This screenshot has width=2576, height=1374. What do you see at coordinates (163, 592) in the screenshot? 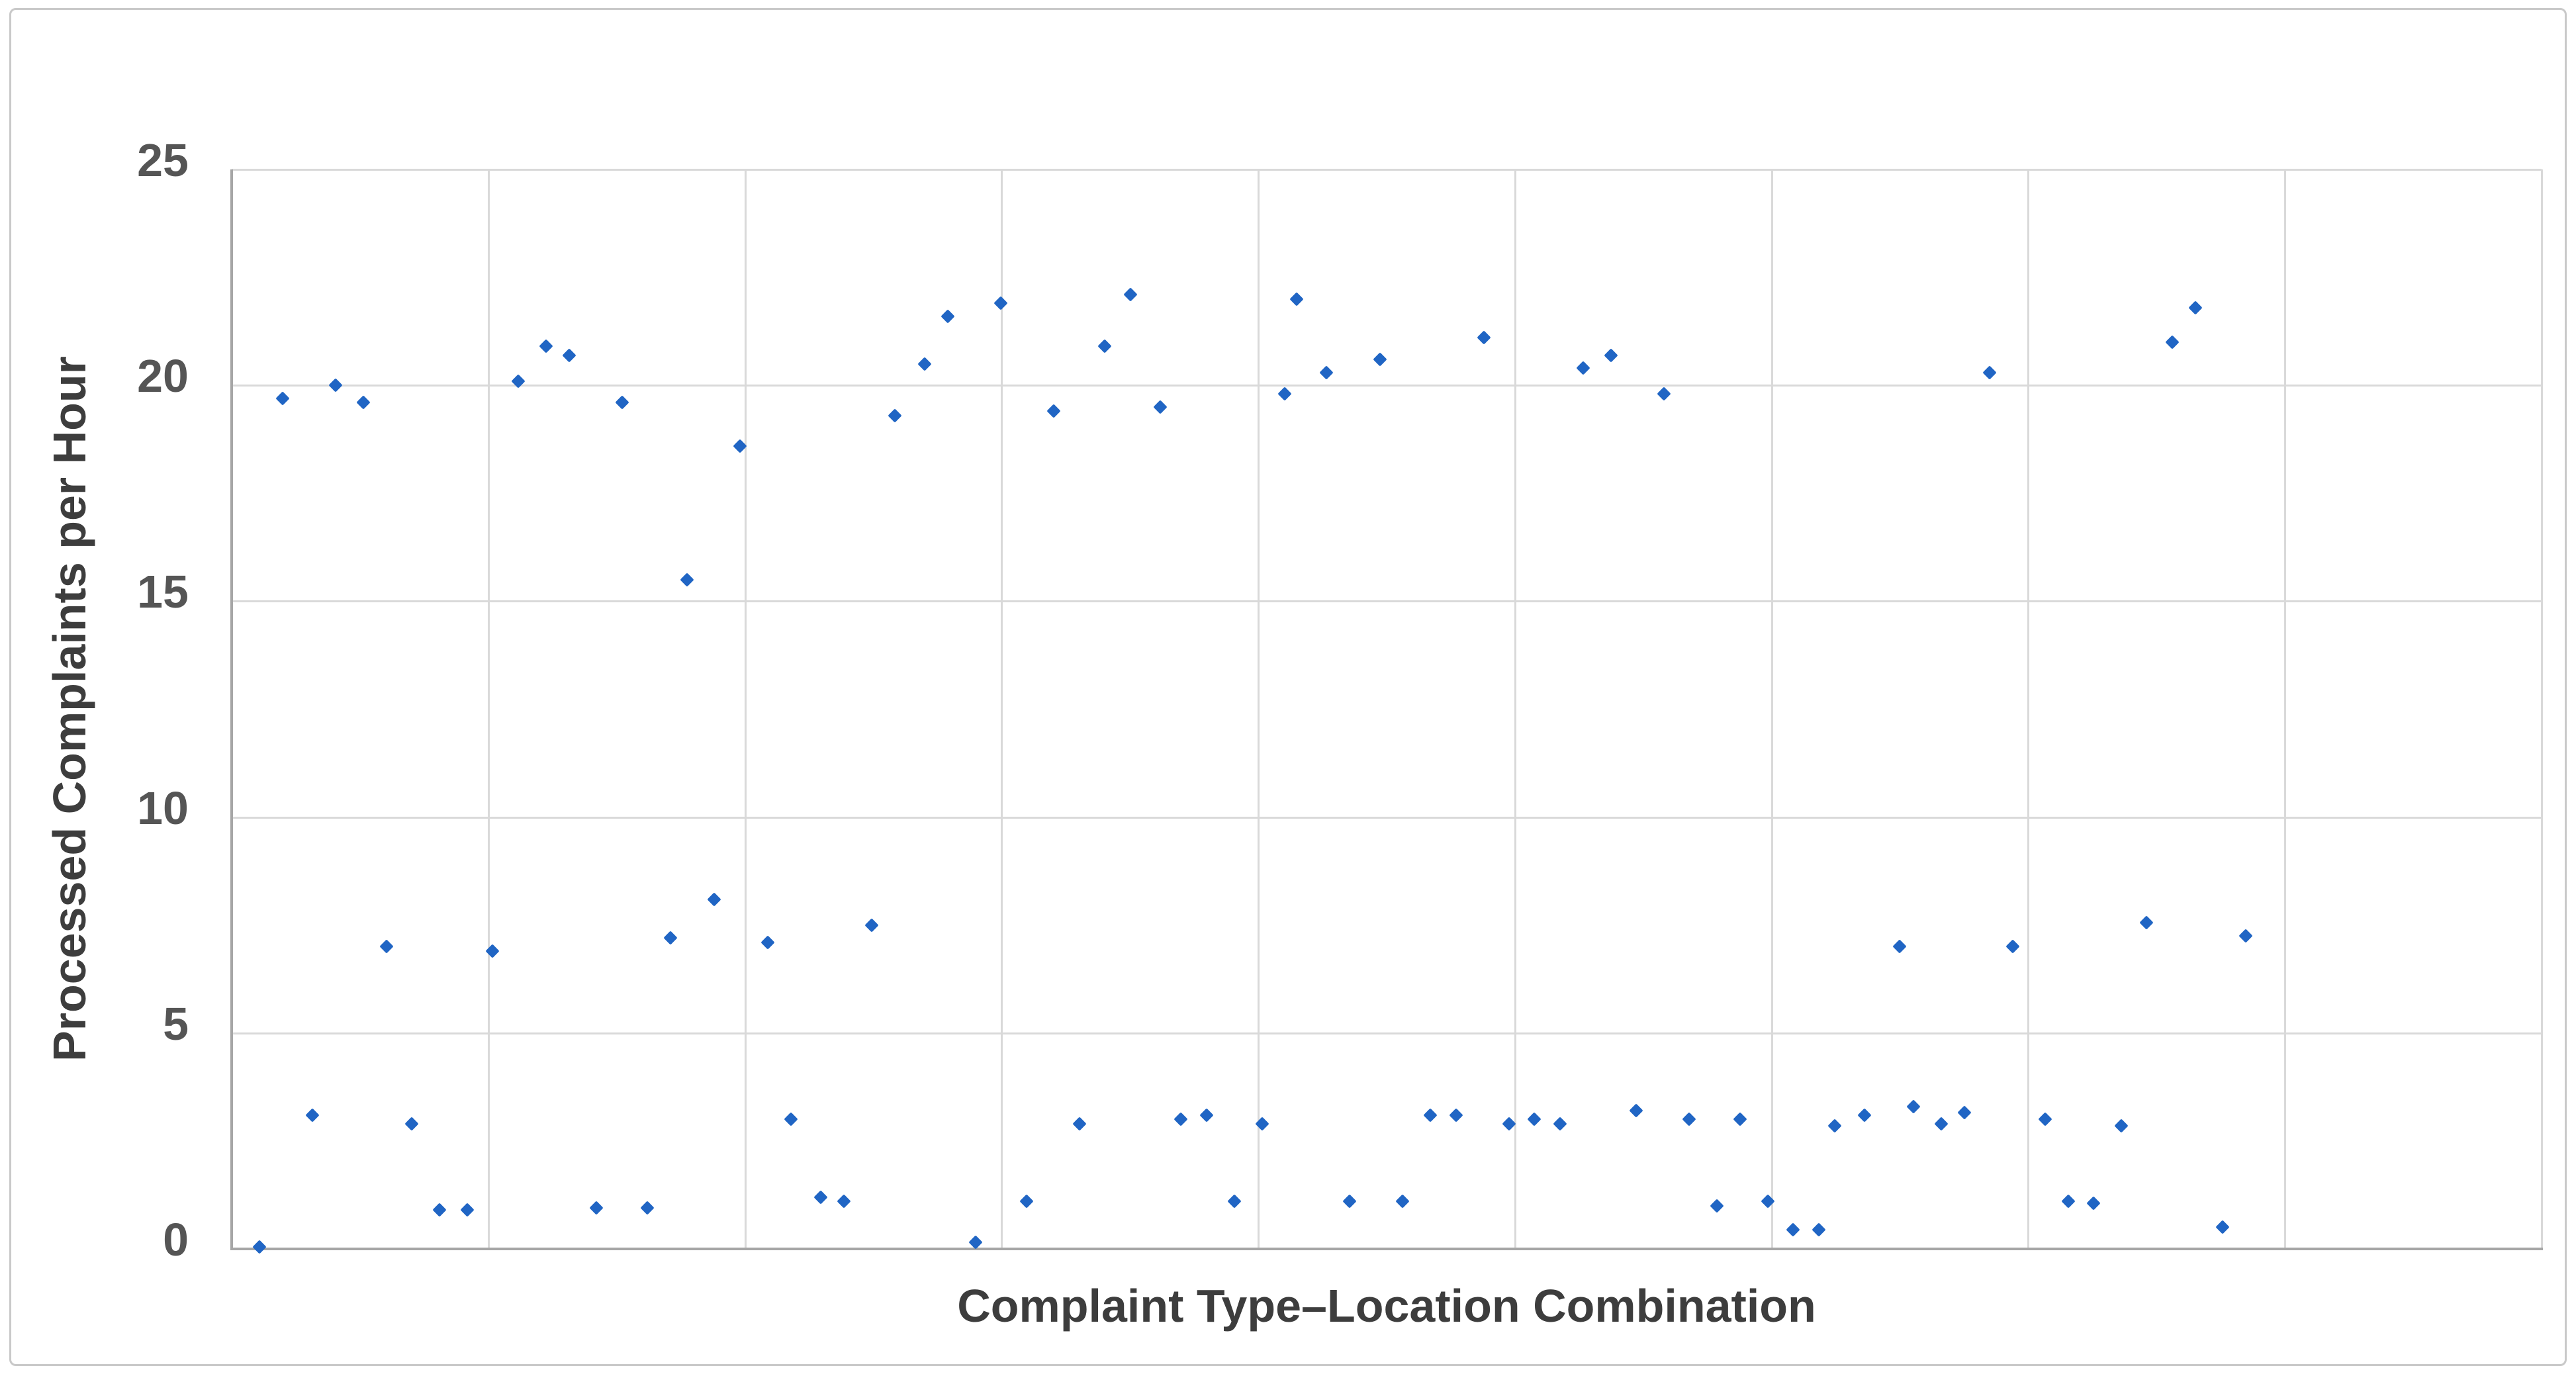
I see `y-tick-label: 15` at bounding box center [163, 592].